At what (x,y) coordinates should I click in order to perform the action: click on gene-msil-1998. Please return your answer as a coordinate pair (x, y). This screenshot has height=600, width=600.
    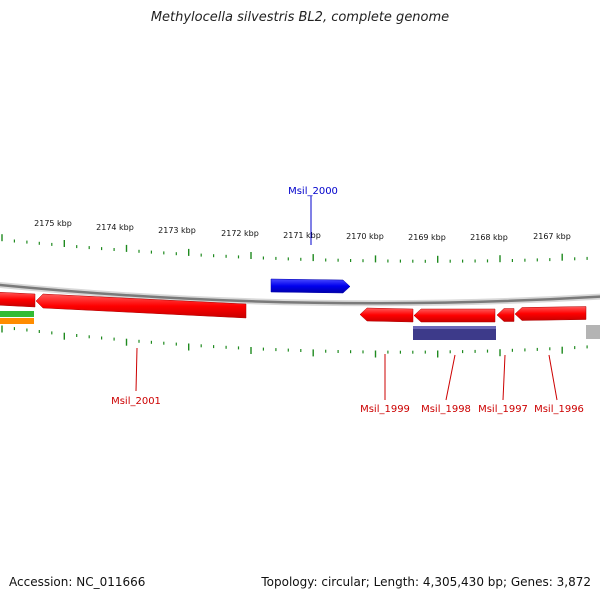
    Looking at the image, I should click on (454, 315).